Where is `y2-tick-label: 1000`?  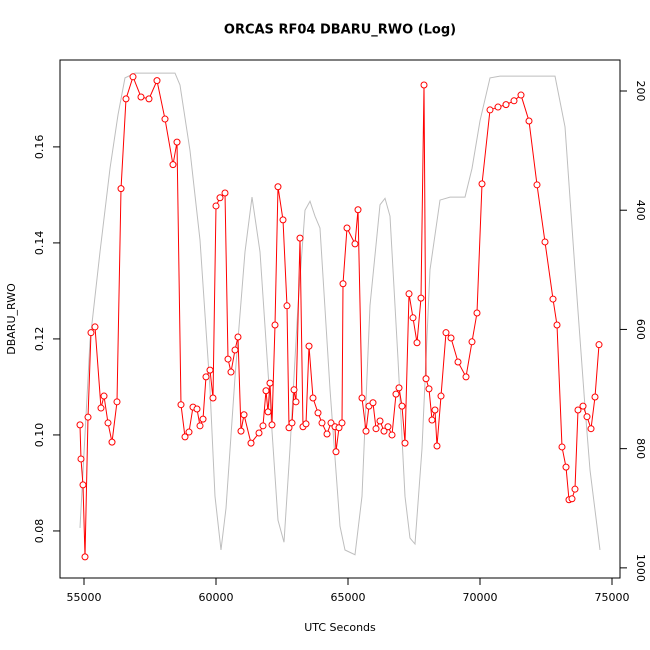 y2-tick-label: 1000 is located at coordinates (640, 568).